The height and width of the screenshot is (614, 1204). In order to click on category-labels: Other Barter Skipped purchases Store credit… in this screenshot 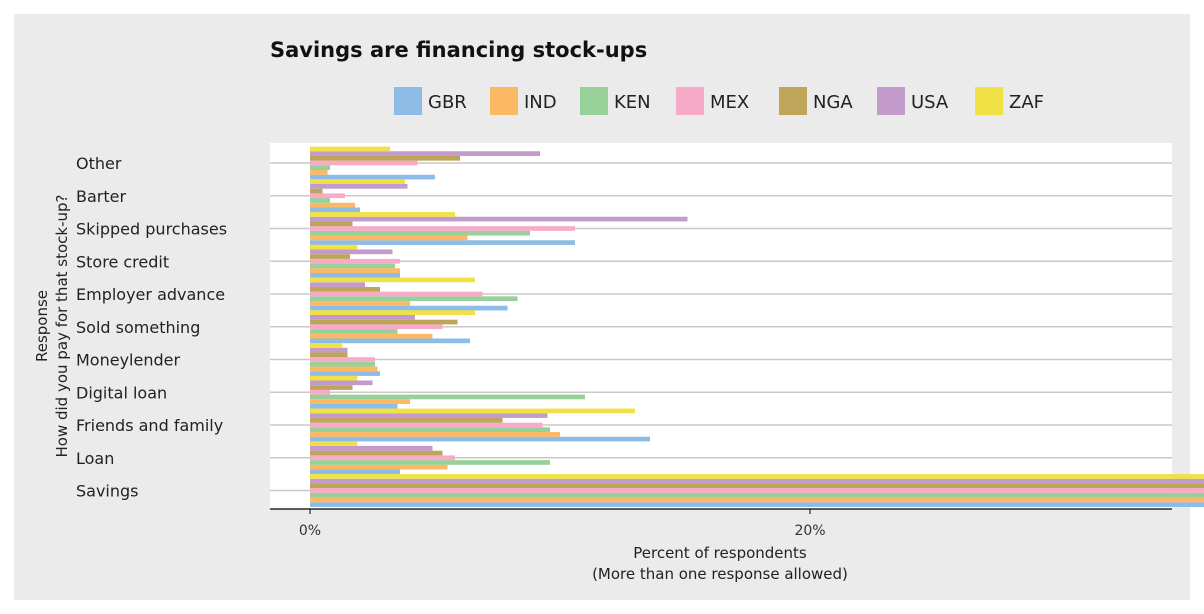, I will do `click(151, 327)`.